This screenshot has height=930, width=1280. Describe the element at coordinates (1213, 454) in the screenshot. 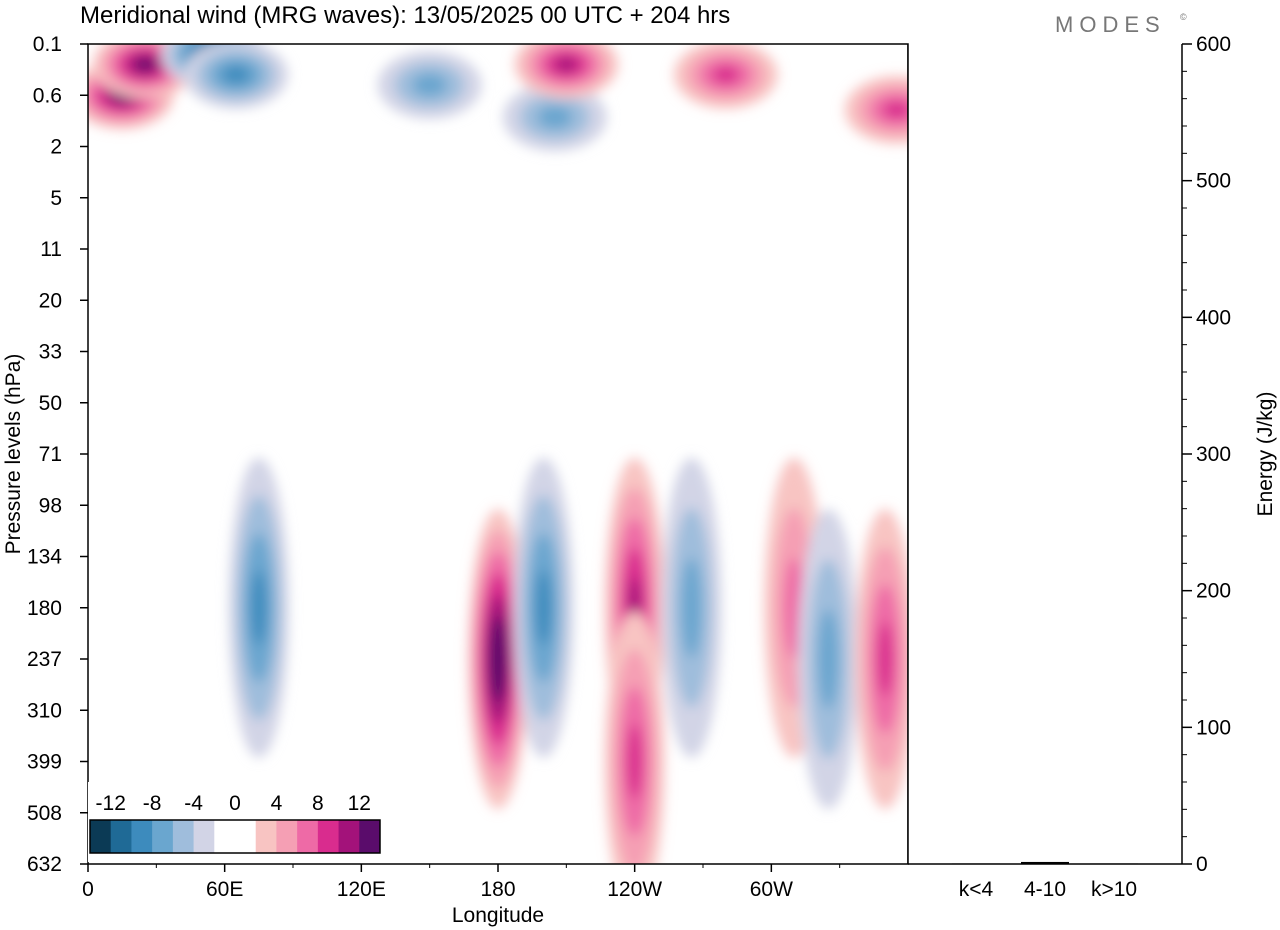

I see `energy-tick-label: 300` at that location.